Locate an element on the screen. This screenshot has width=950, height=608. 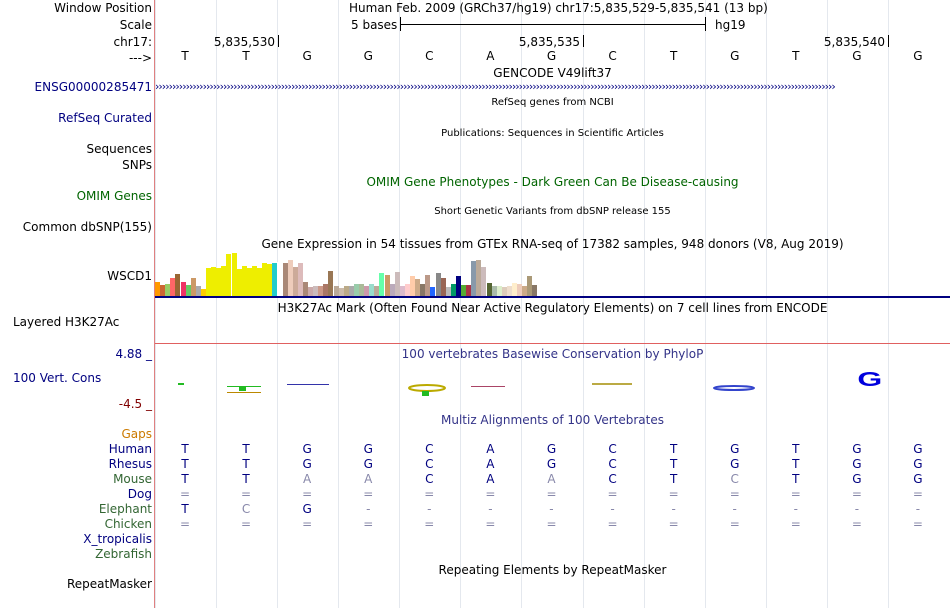
gencode-track-label: ENSG00000285471 is located at coordinates (93, 87).